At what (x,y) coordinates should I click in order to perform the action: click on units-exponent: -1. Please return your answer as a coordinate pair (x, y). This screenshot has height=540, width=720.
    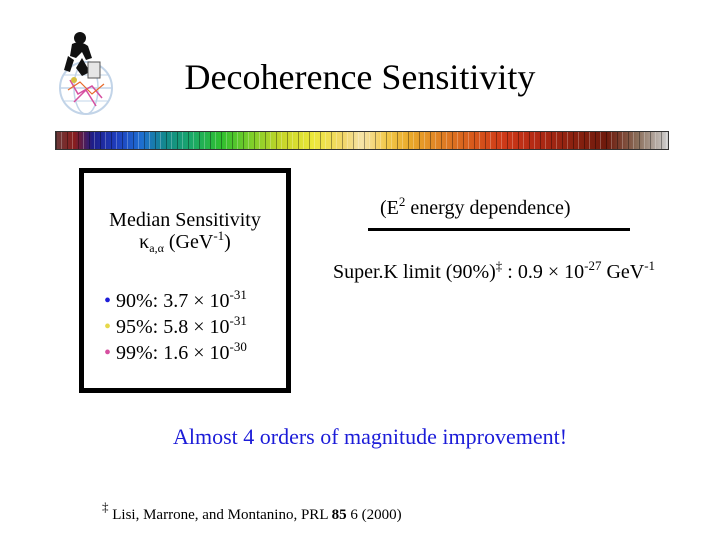
    Looking at the image, I should click on (219, 235).